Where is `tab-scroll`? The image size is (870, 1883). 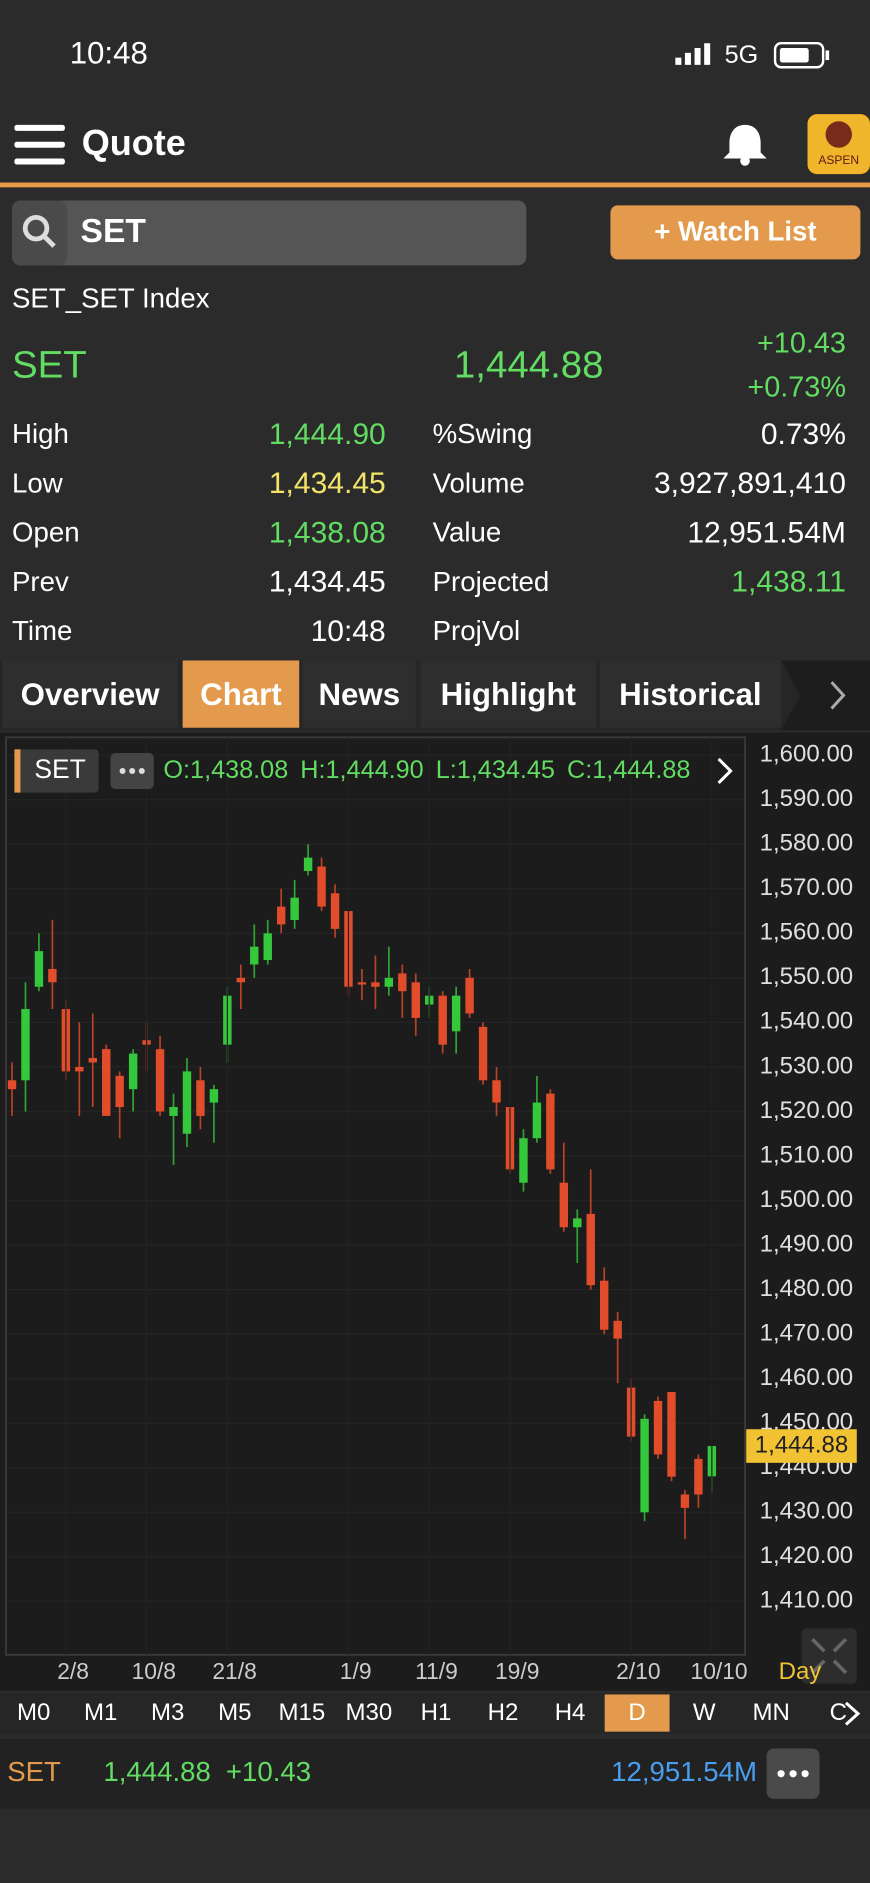 tab-scroll is located at coordinates (825, 695).